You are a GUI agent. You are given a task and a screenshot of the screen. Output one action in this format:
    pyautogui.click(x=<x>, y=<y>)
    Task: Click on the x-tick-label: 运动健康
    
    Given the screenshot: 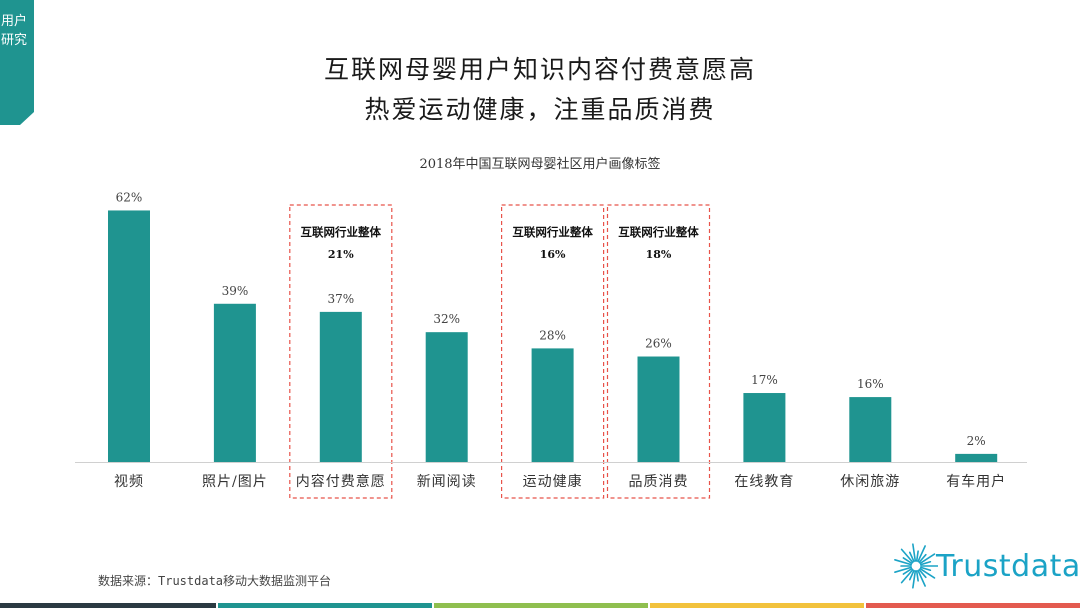 What is the action you would take?
    pyautogui.click(x=553, y=481)
    